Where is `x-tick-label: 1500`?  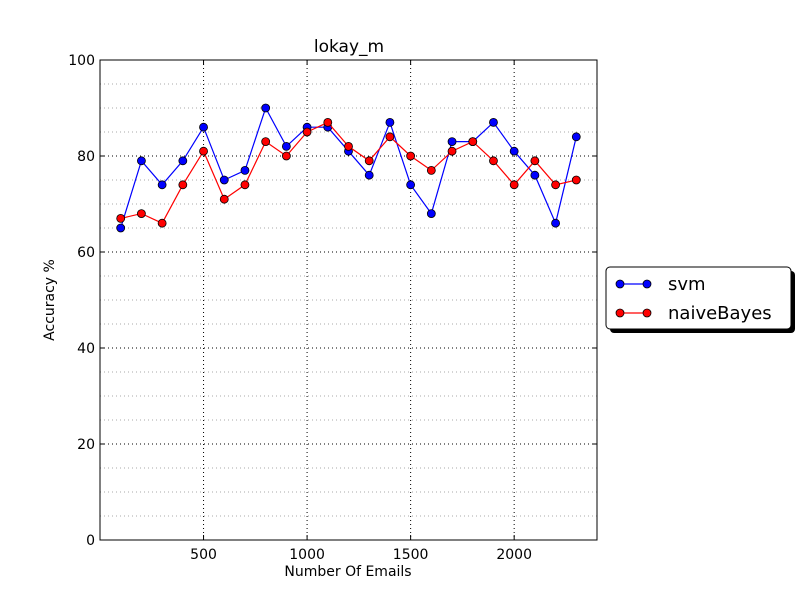
x-tick-label: 1500 is located at coordinates (411, 555).